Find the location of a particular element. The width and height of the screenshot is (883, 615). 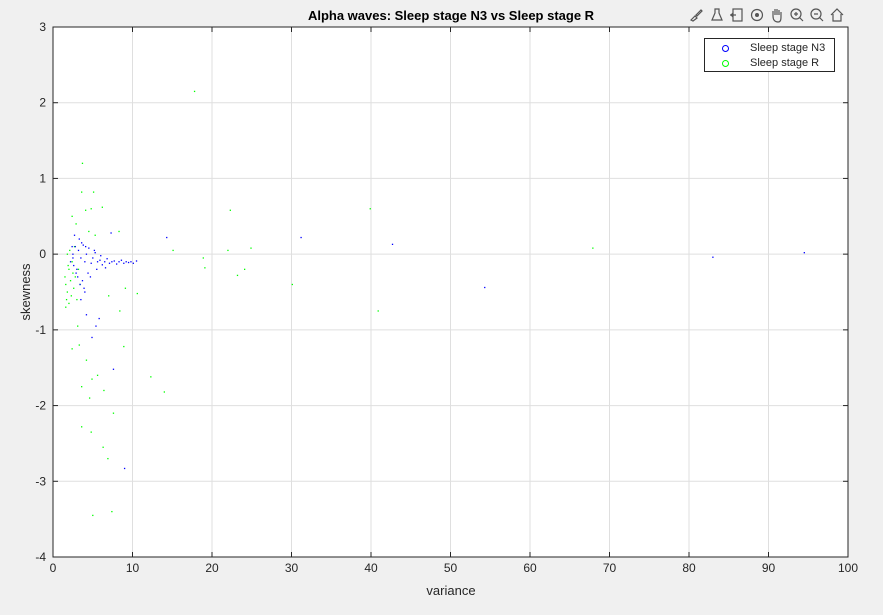

x-tick-label: 70 is located at coordinates (610, 568).